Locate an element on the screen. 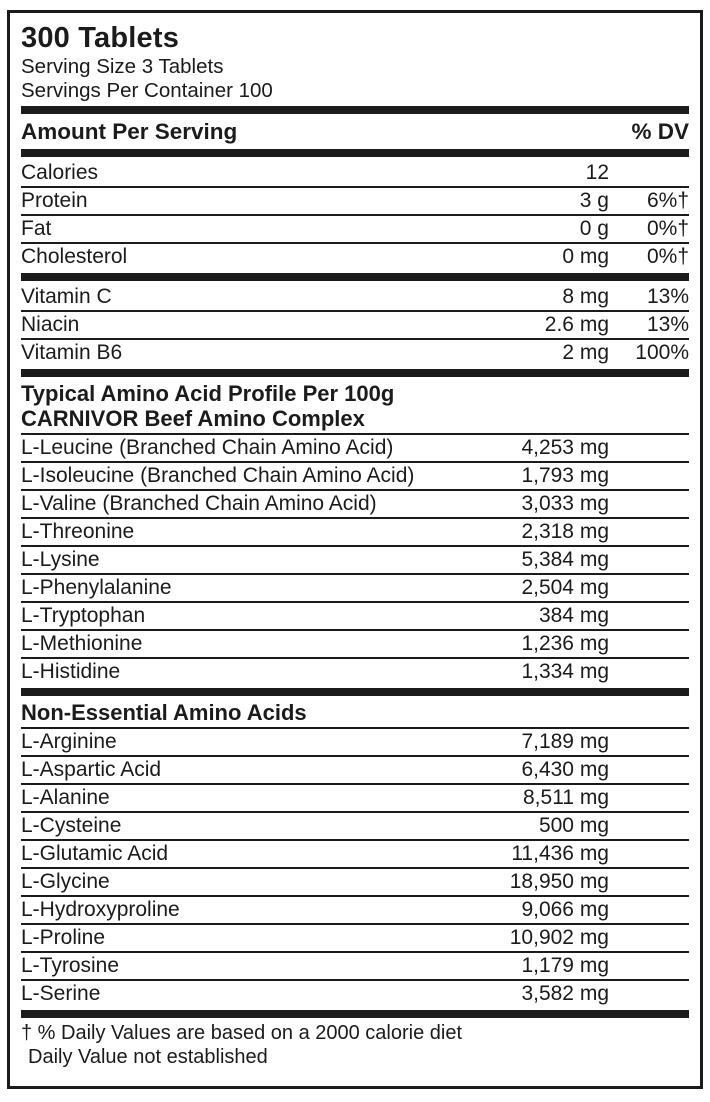 This screenshot has height=1102, width=710. nutrient-amount: 3,033 mg is located at coordinates (565, 503).